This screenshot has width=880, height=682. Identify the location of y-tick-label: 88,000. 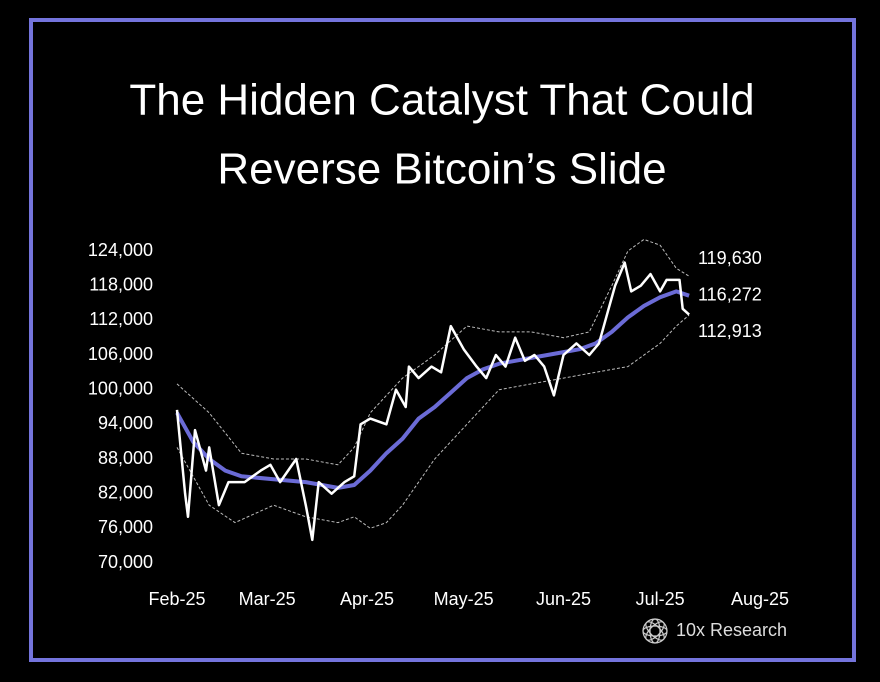
(125, 458).